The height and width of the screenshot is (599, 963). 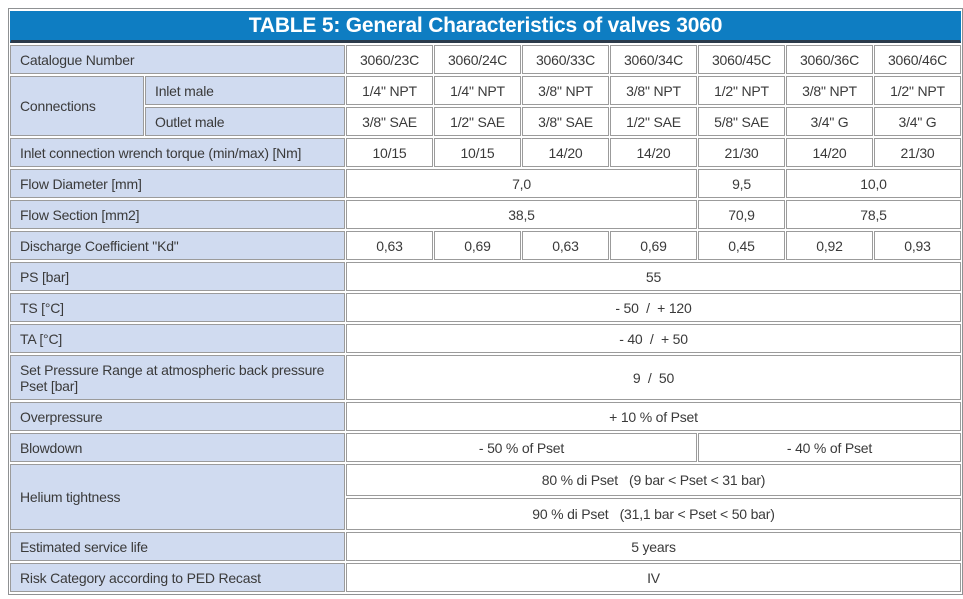 I want to click on row-label-connections: Connections, so click(x=77, y=106).